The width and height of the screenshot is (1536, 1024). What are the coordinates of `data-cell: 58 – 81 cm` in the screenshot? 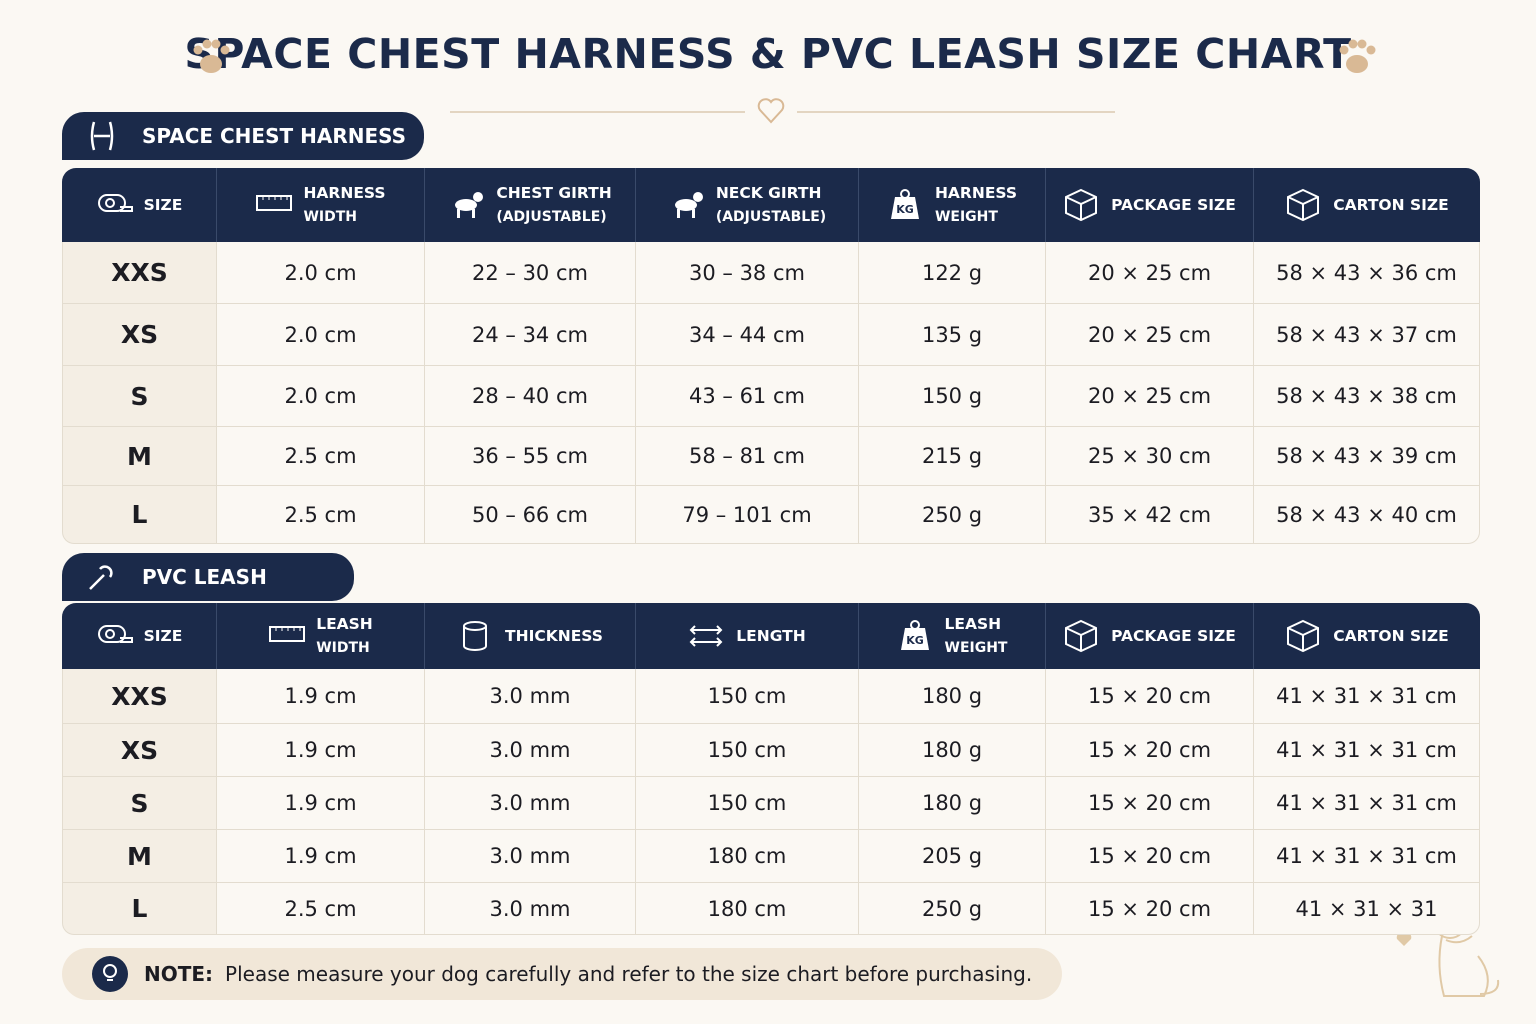 It's located at (747, 456).